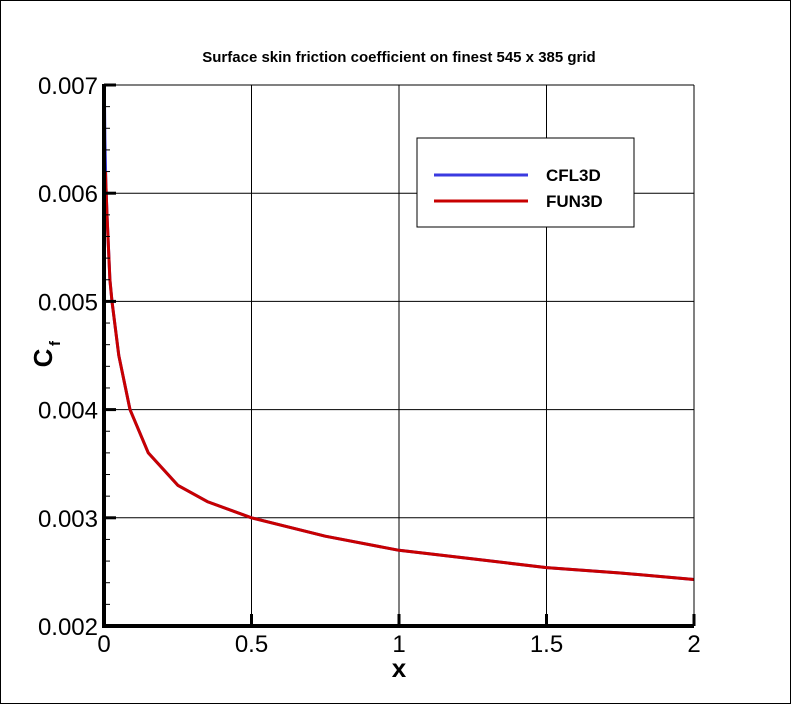  What do you see at coordinates (103, 644) in the screenshot?
I see `x-tick-label: 0` at bounding box center [103, 644].